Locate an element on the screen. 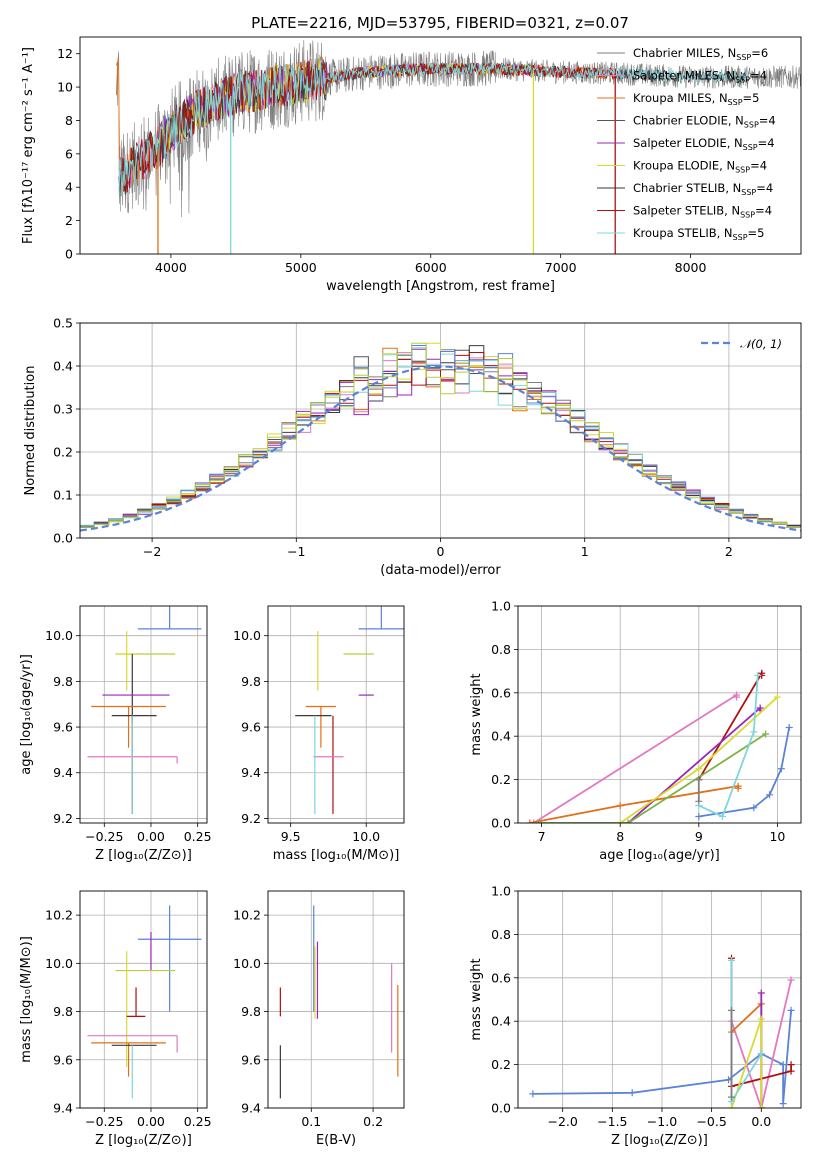  x-tick-label: 0.25 is located at coordinates (198, 1121).